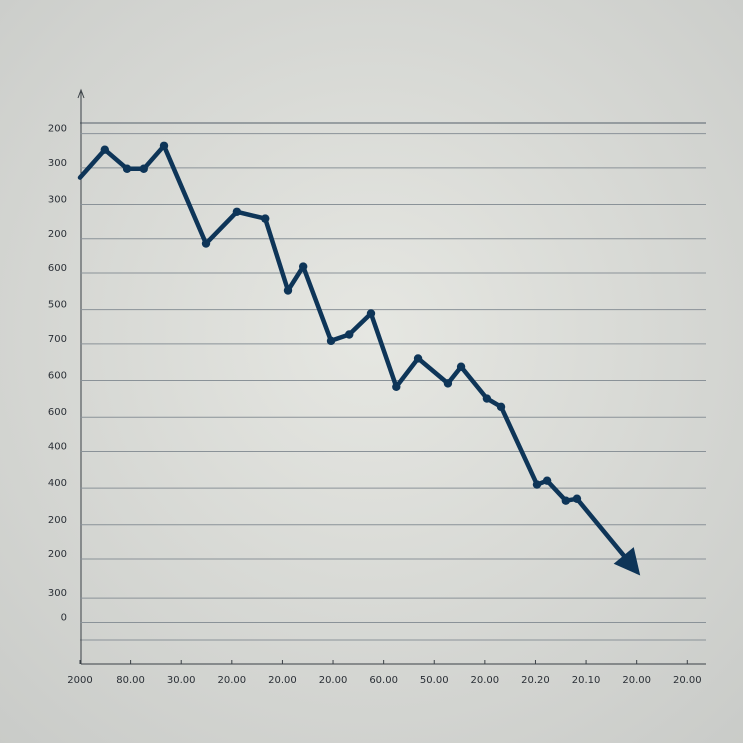 The image size is (743, 743). Describe the element at coordinates (130, 680) in the screenshot. I see `x-tick-label: 80.00` at that location.